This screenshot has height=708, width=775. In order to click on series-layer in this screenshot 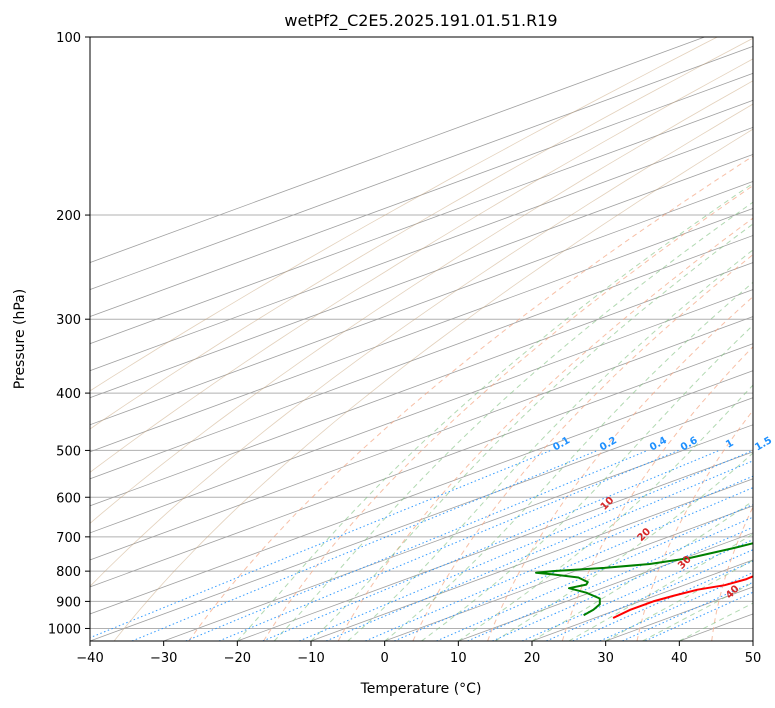, I will do `click(644, 580)`.